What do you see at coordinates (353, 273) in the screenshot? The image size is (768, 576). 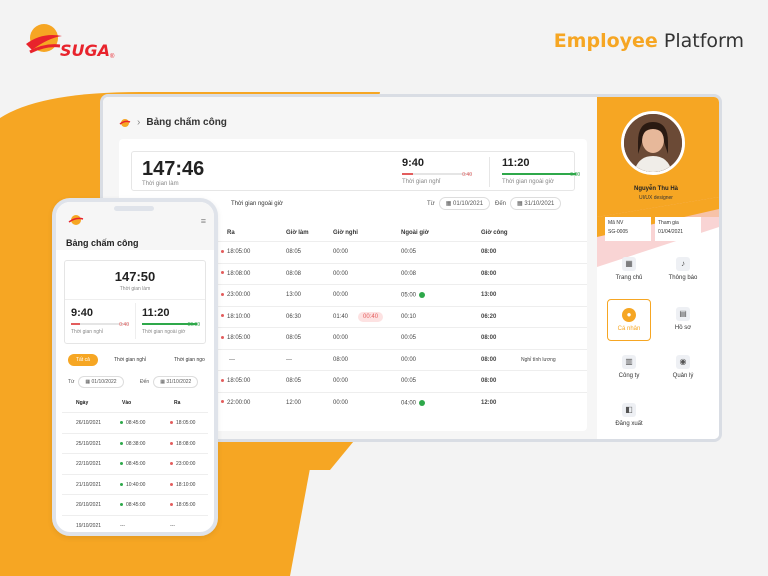 I see `table-row: 18:08:00 08:08 00:00 00:08 08:00` at bounding box center [353, 273].